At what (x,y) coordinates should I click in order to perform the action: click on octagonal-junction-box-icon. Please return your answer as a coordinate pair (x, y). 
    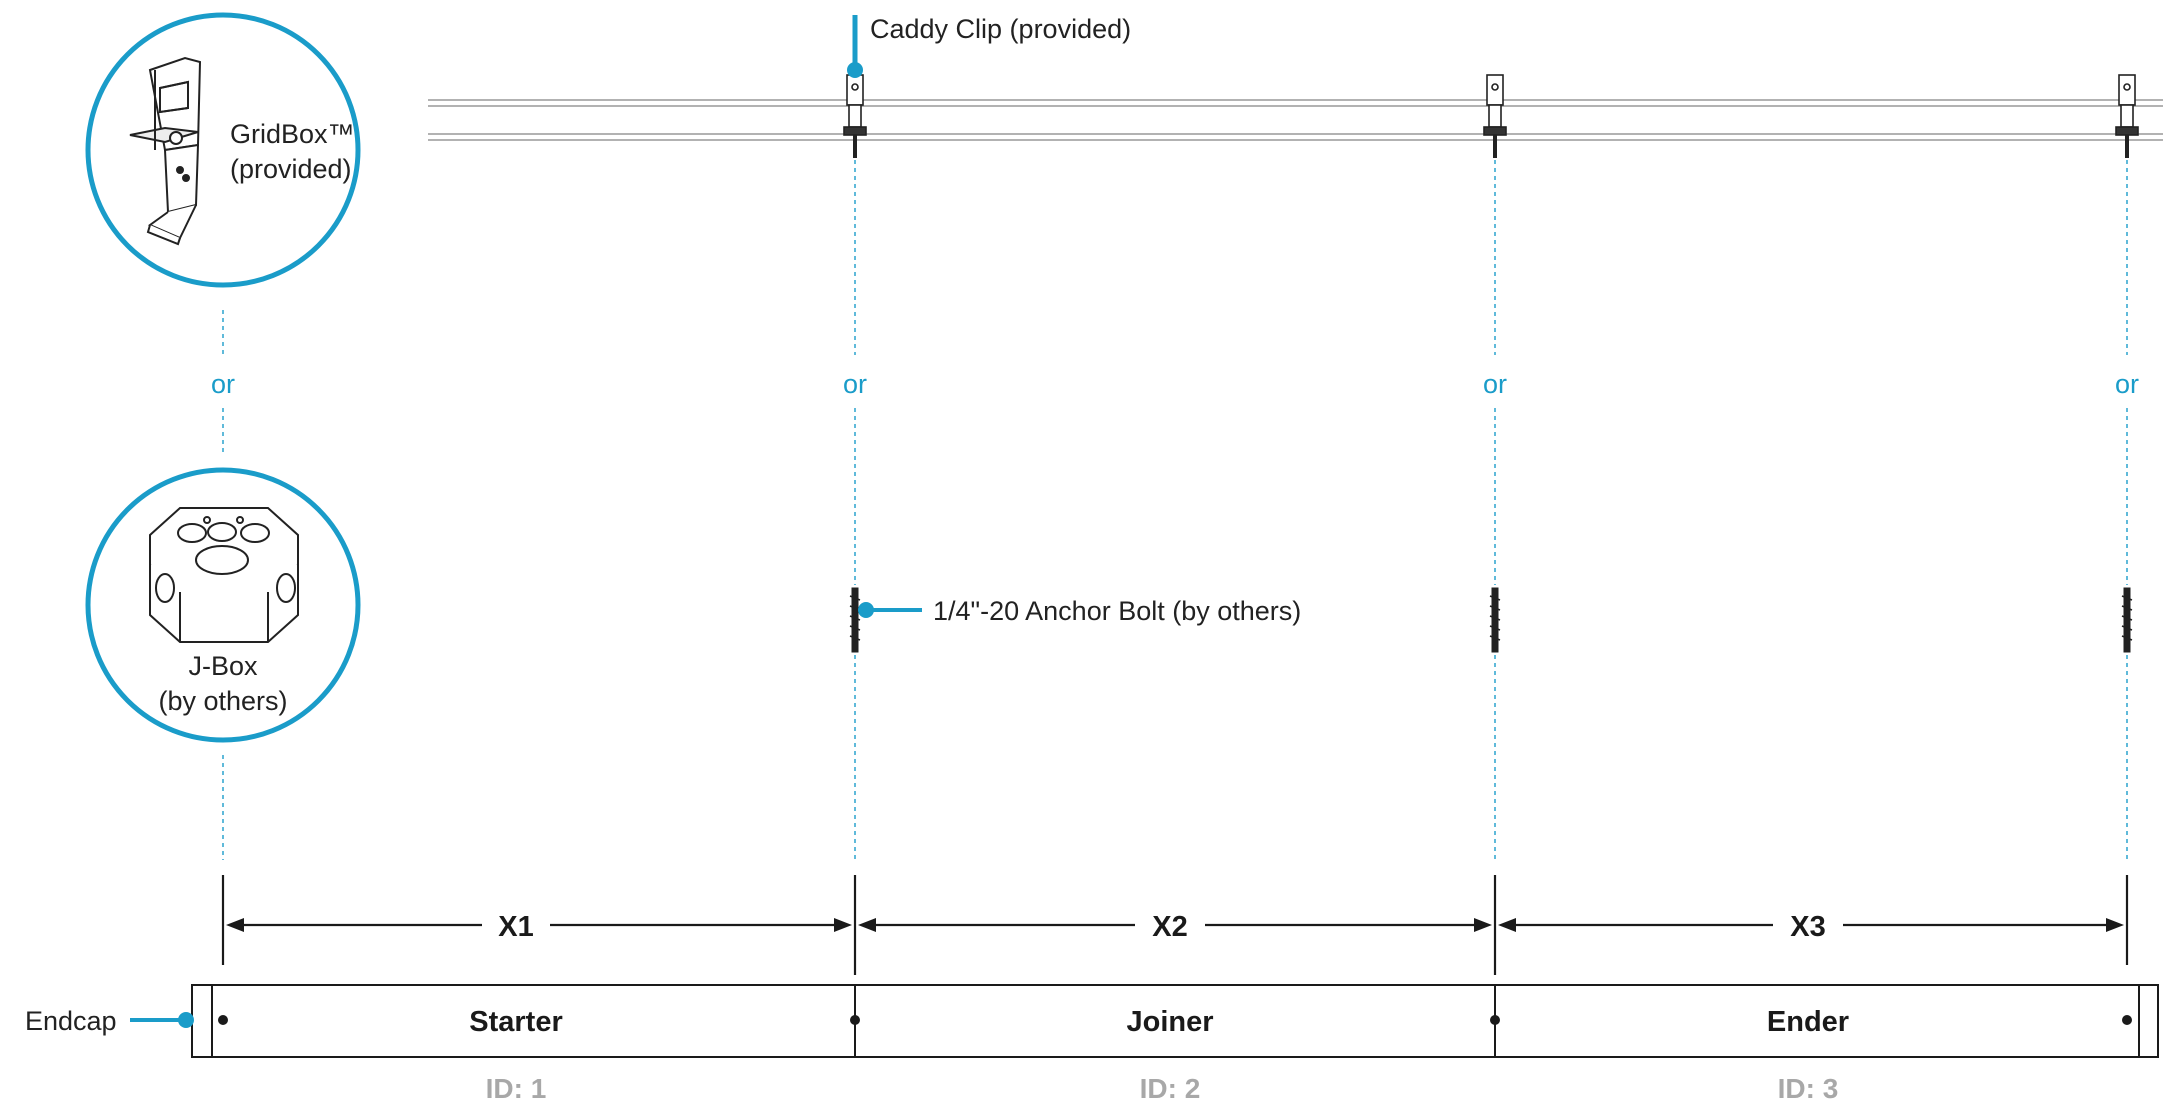
    Looking at the image, I should click on (224, 575).